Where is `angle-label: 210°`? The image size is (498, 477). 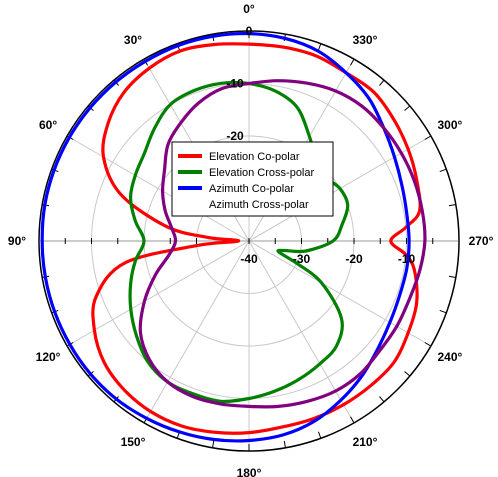 angle-label: 210° is located at coordinates (365, 442).